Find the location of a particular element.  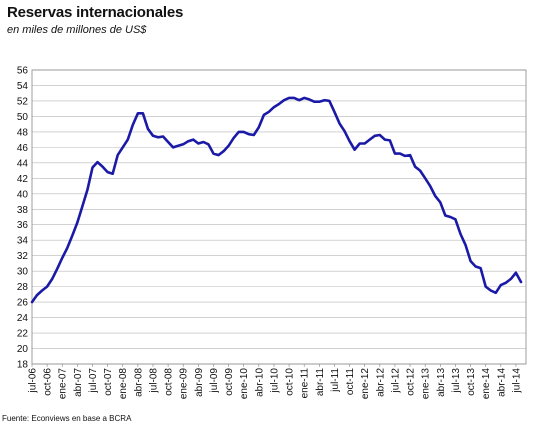

y-tick-label: 24 is located at coordinates (23, 318).